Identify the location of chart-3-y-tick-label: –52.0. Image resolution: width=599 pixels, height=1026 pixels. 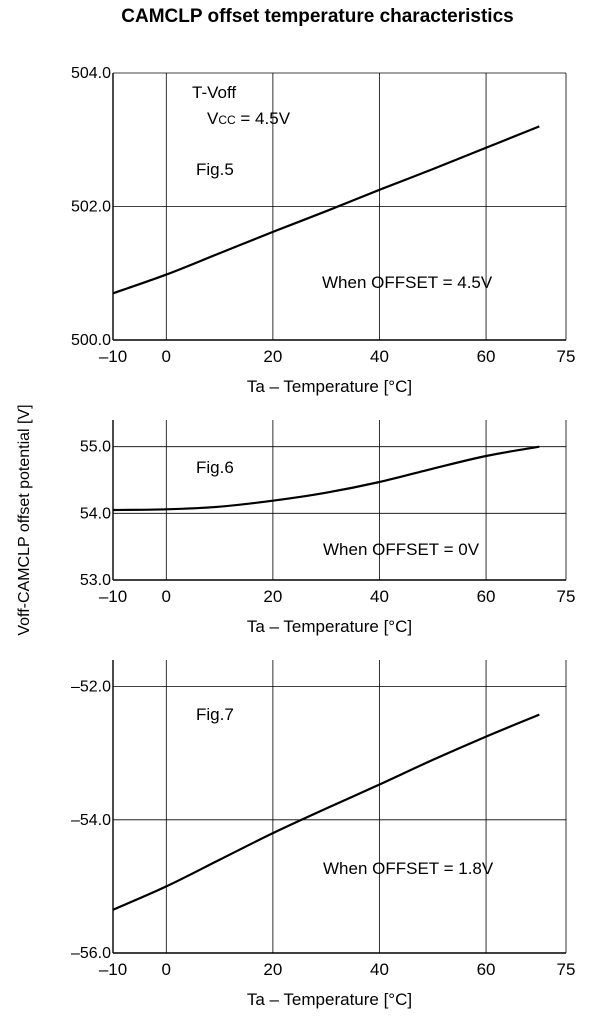
(91, 687).